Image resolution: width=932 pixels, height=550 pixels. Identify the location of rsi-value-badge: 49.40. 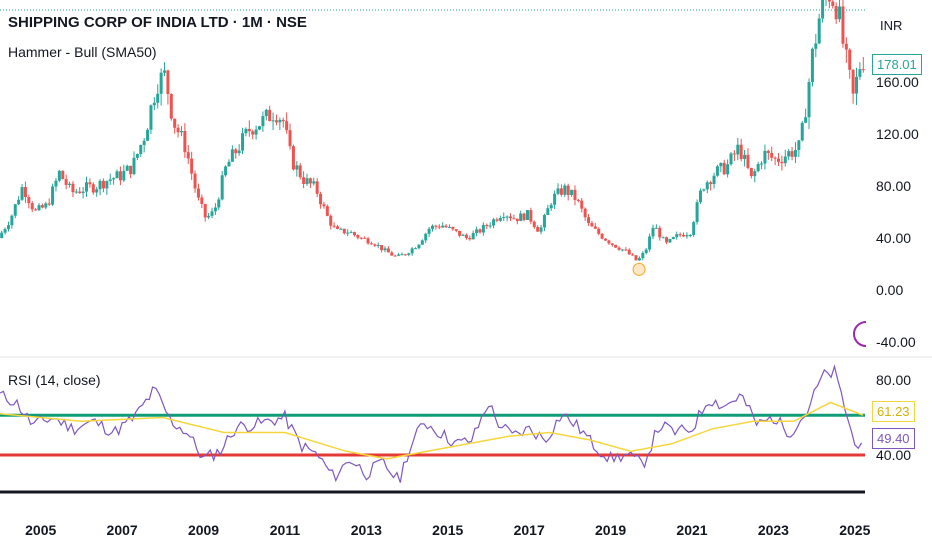
(893, 438).